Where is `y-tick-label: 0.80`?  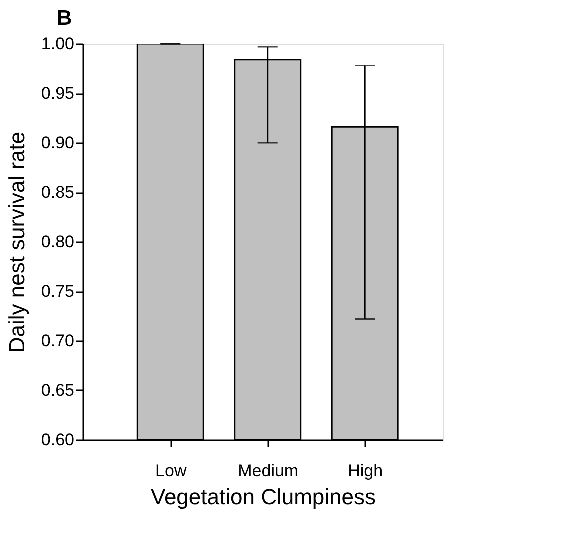 y-tick-label: 0.80 is located at coordinates (57, 242).